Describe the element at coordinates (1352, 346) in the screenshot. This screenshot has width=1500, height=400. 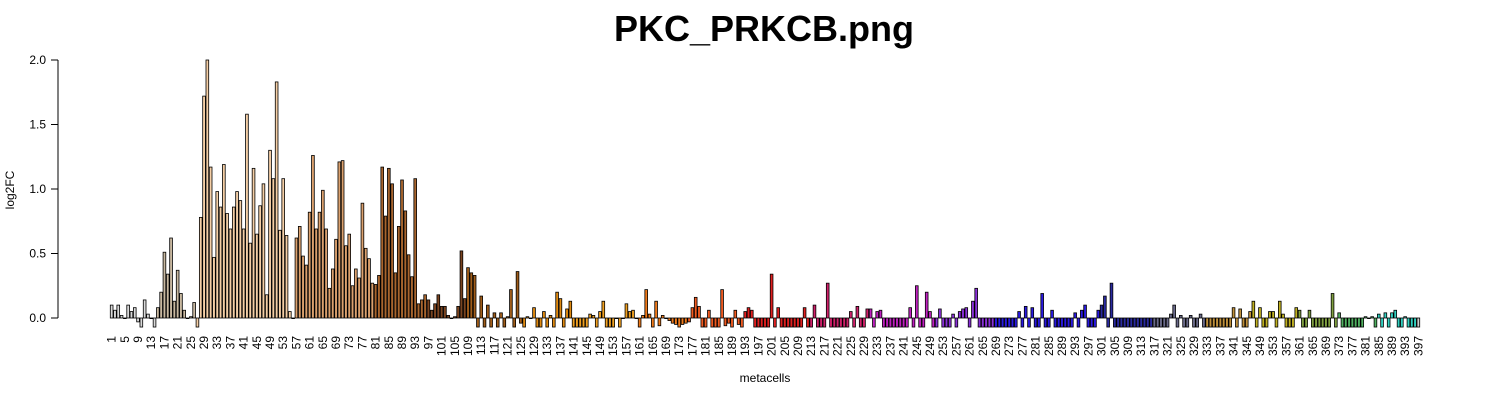
I see `x-tick-label: 377` at that location.